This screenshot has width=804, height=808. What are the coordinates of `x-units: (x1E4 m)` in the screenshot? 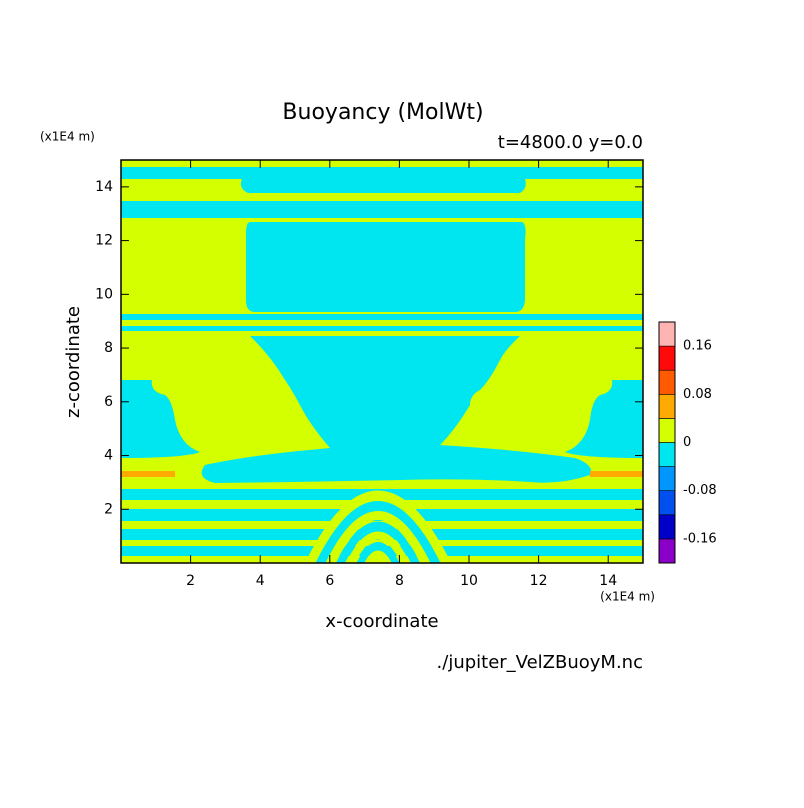 It's located at (627, 597).